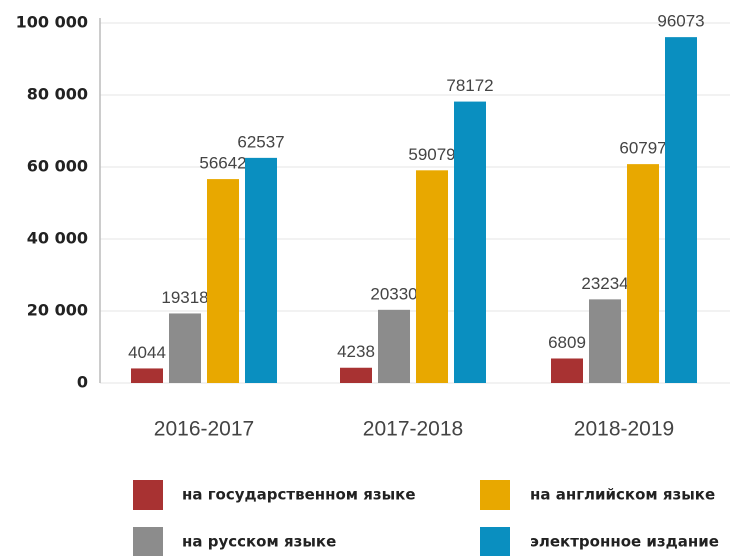  Describe the element at coordinates (413, 429) in the screenshot. I see `x-tick-label: 2017-2018` at that location.